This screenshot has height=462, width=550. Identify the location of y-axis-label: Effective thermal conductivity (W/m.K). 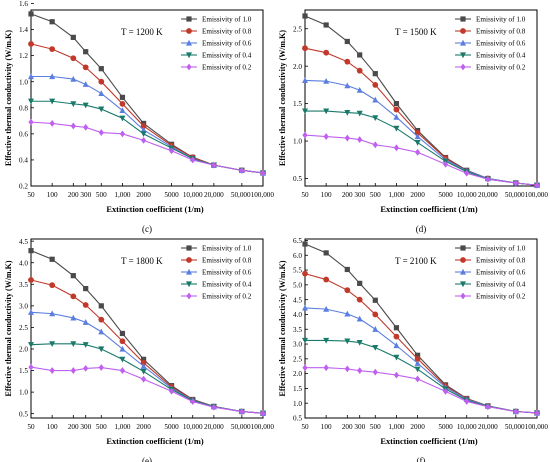
(282, 98).